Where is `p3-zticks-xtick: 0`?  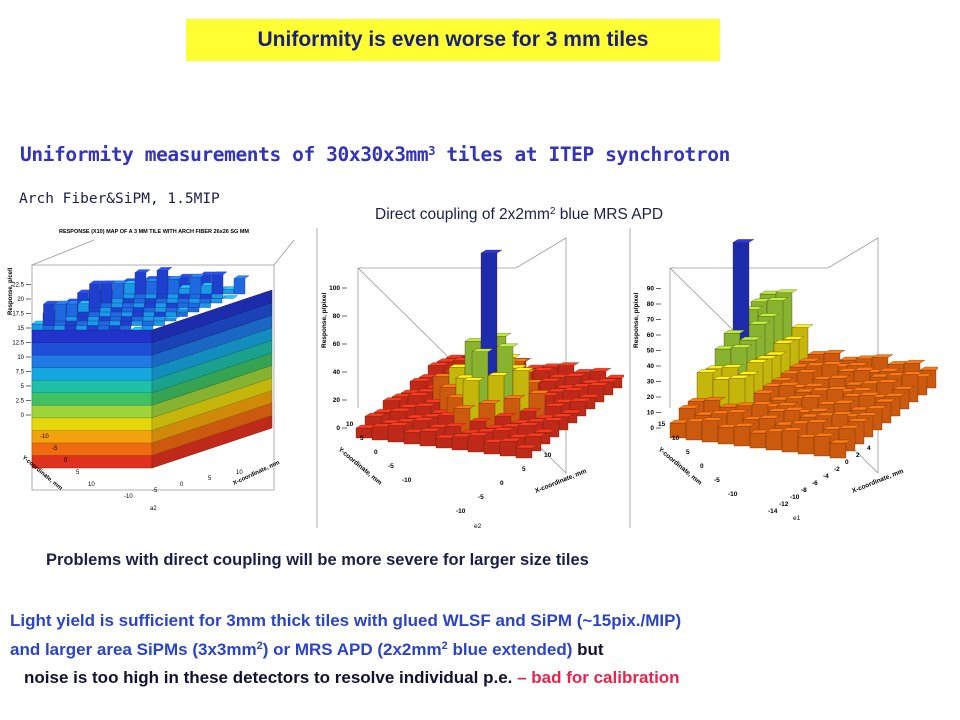 p3-zticks-xtick: 0 is located at coordinates (847, 462).